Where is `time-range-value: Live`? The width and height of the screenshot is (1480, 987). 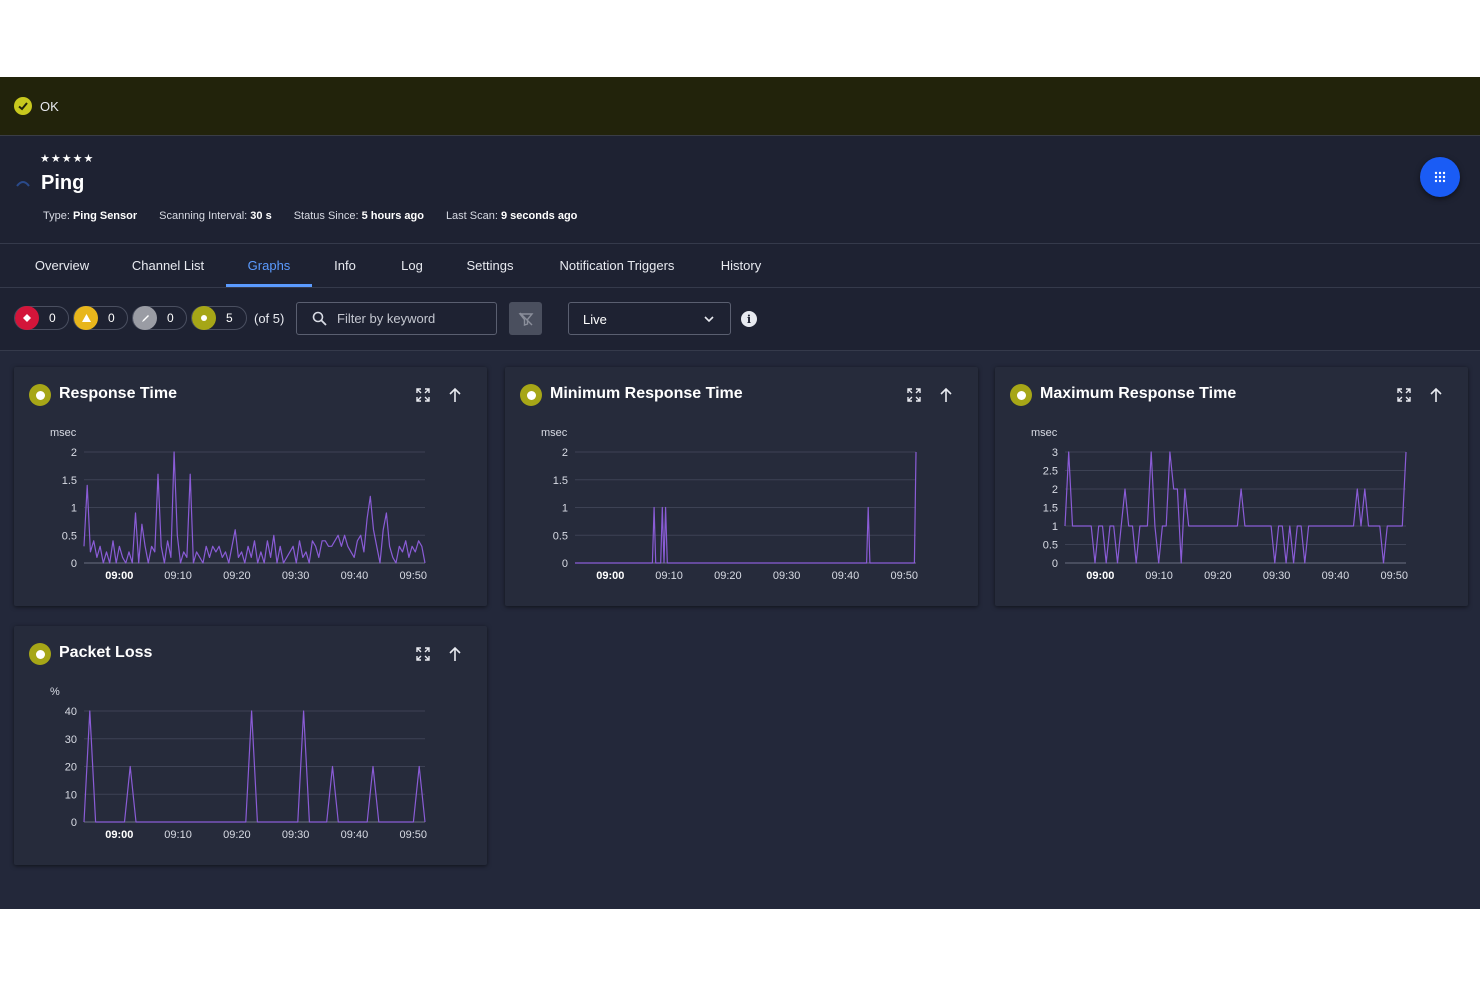 time-range-value: Live is located at coordinates (595, 319).